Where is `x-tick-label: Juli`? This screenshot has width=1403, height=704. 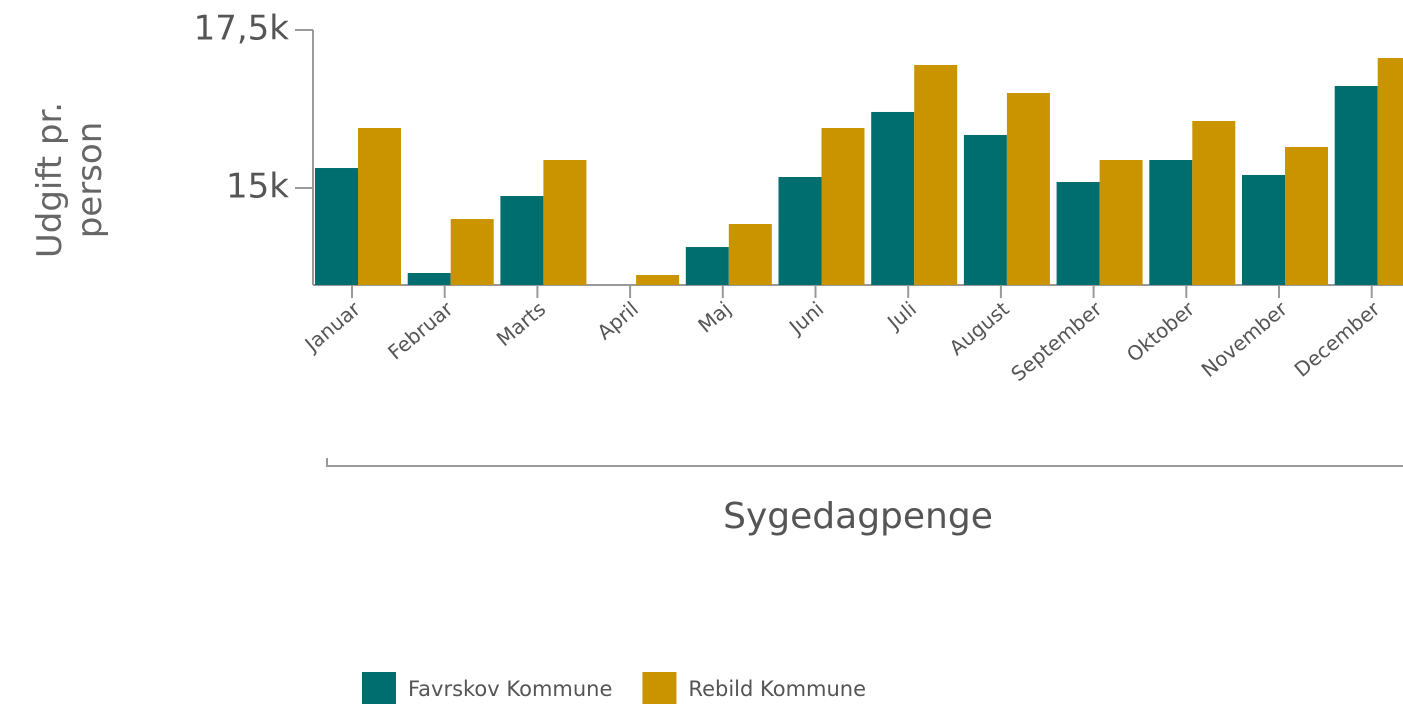
x-tick-label: Juli is located at coordinates (901, 316).